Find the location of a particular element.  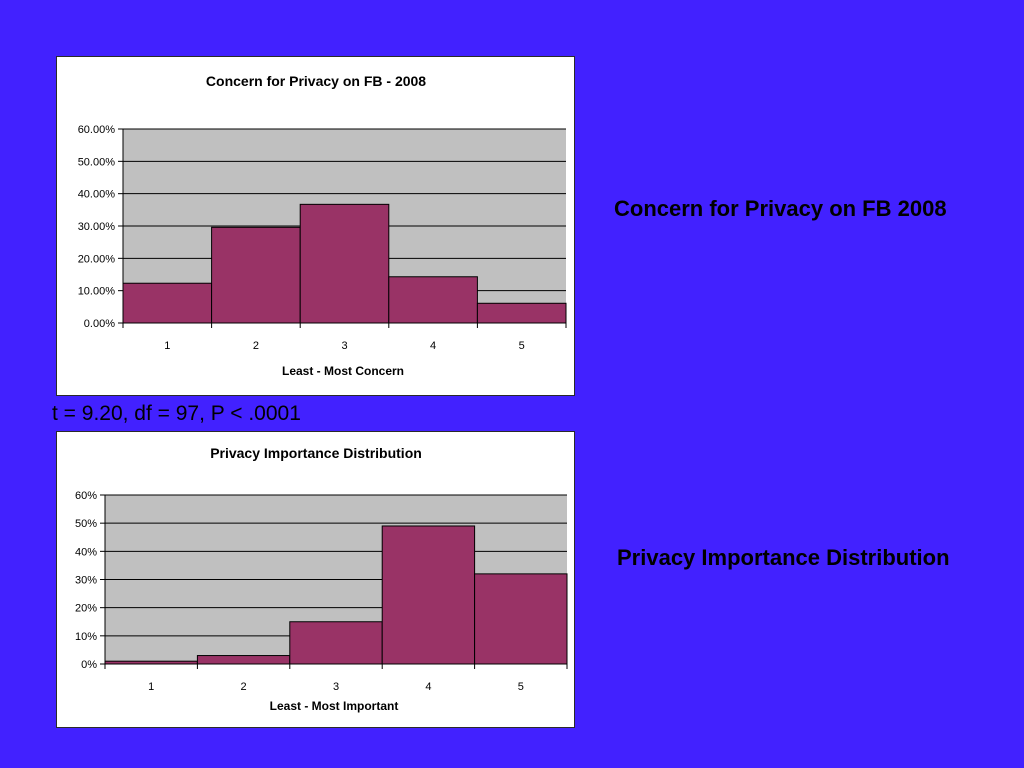

concern-y-tick-label: 50.00% is located at coordinates (97, 162).